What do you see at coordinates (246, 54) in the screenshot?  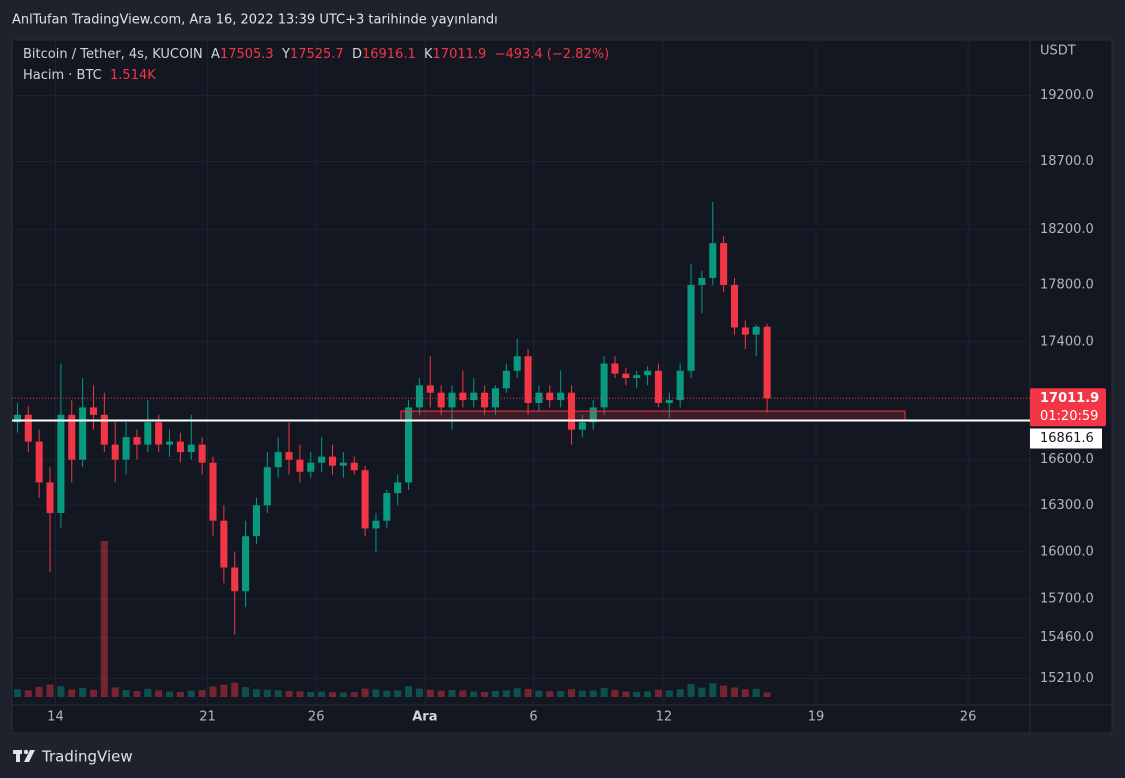 I see `open-value: 17505.3` at bounding box center [246, 54].